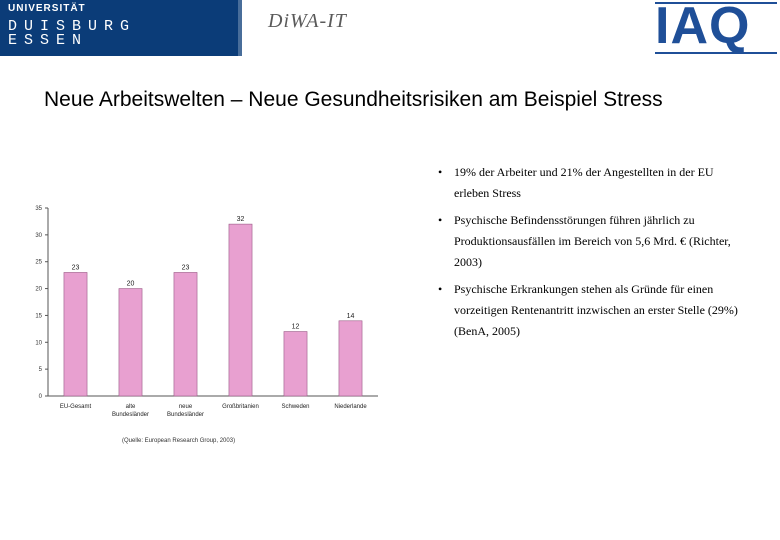  I want to click on y-tick-label: 30, so click(38, 236).